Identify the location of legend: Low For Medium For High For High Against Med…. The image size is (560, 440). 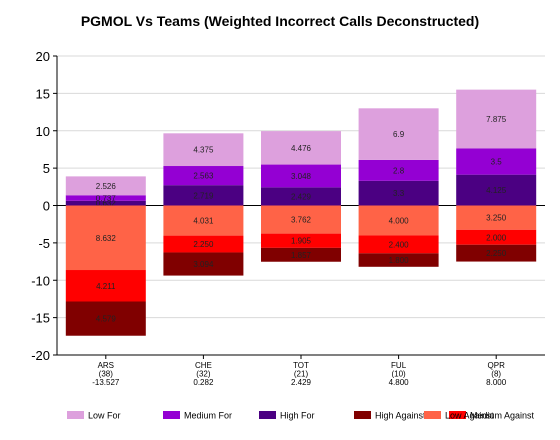
(301, 416).